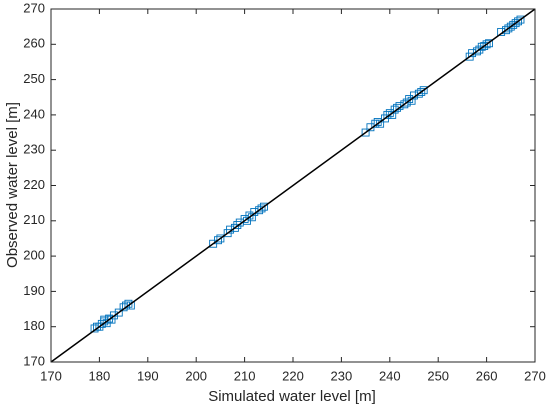 The height and width of the screenshot is (410, 550). What do you see at coordinates (292, 396) in the screenshot?
I see `x-axis-label: Simulated water level [m]` at bounding box center [292, 396].